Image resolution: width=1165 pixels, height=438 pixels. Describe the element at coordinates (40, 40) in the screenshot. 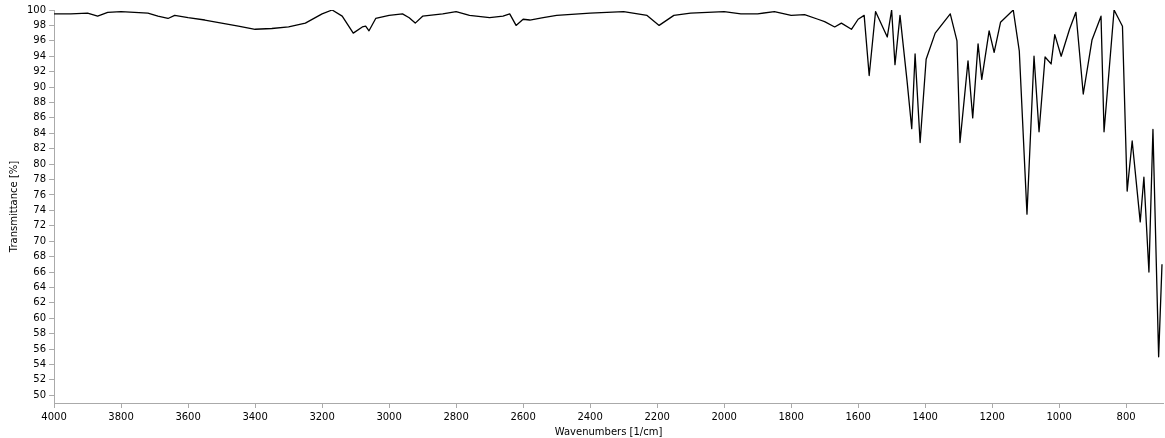

I see `y-tick-label: 96` at that location.